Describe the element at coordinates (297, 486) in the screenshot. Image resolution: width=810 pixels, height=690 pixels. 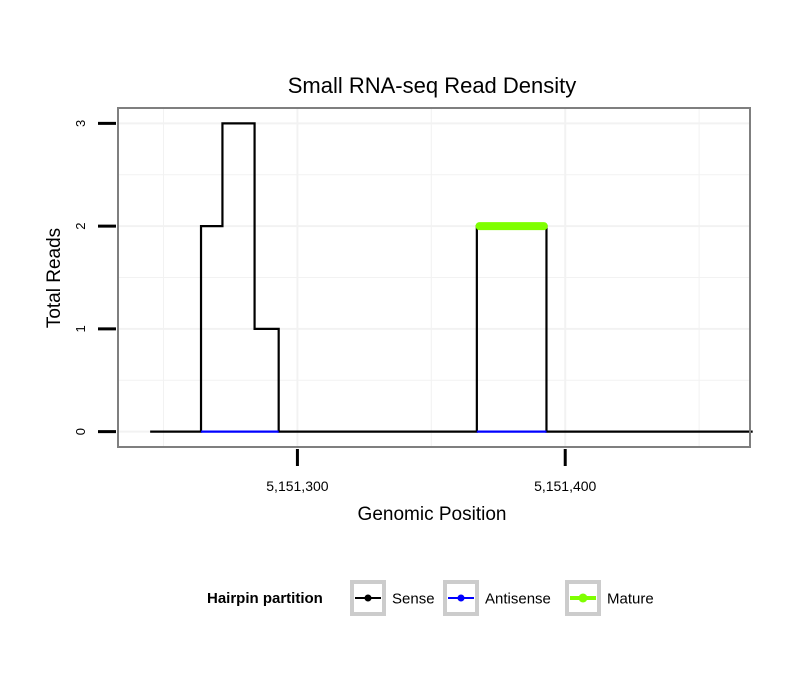
I see `x-tick-label: 5,151,300` at that location.